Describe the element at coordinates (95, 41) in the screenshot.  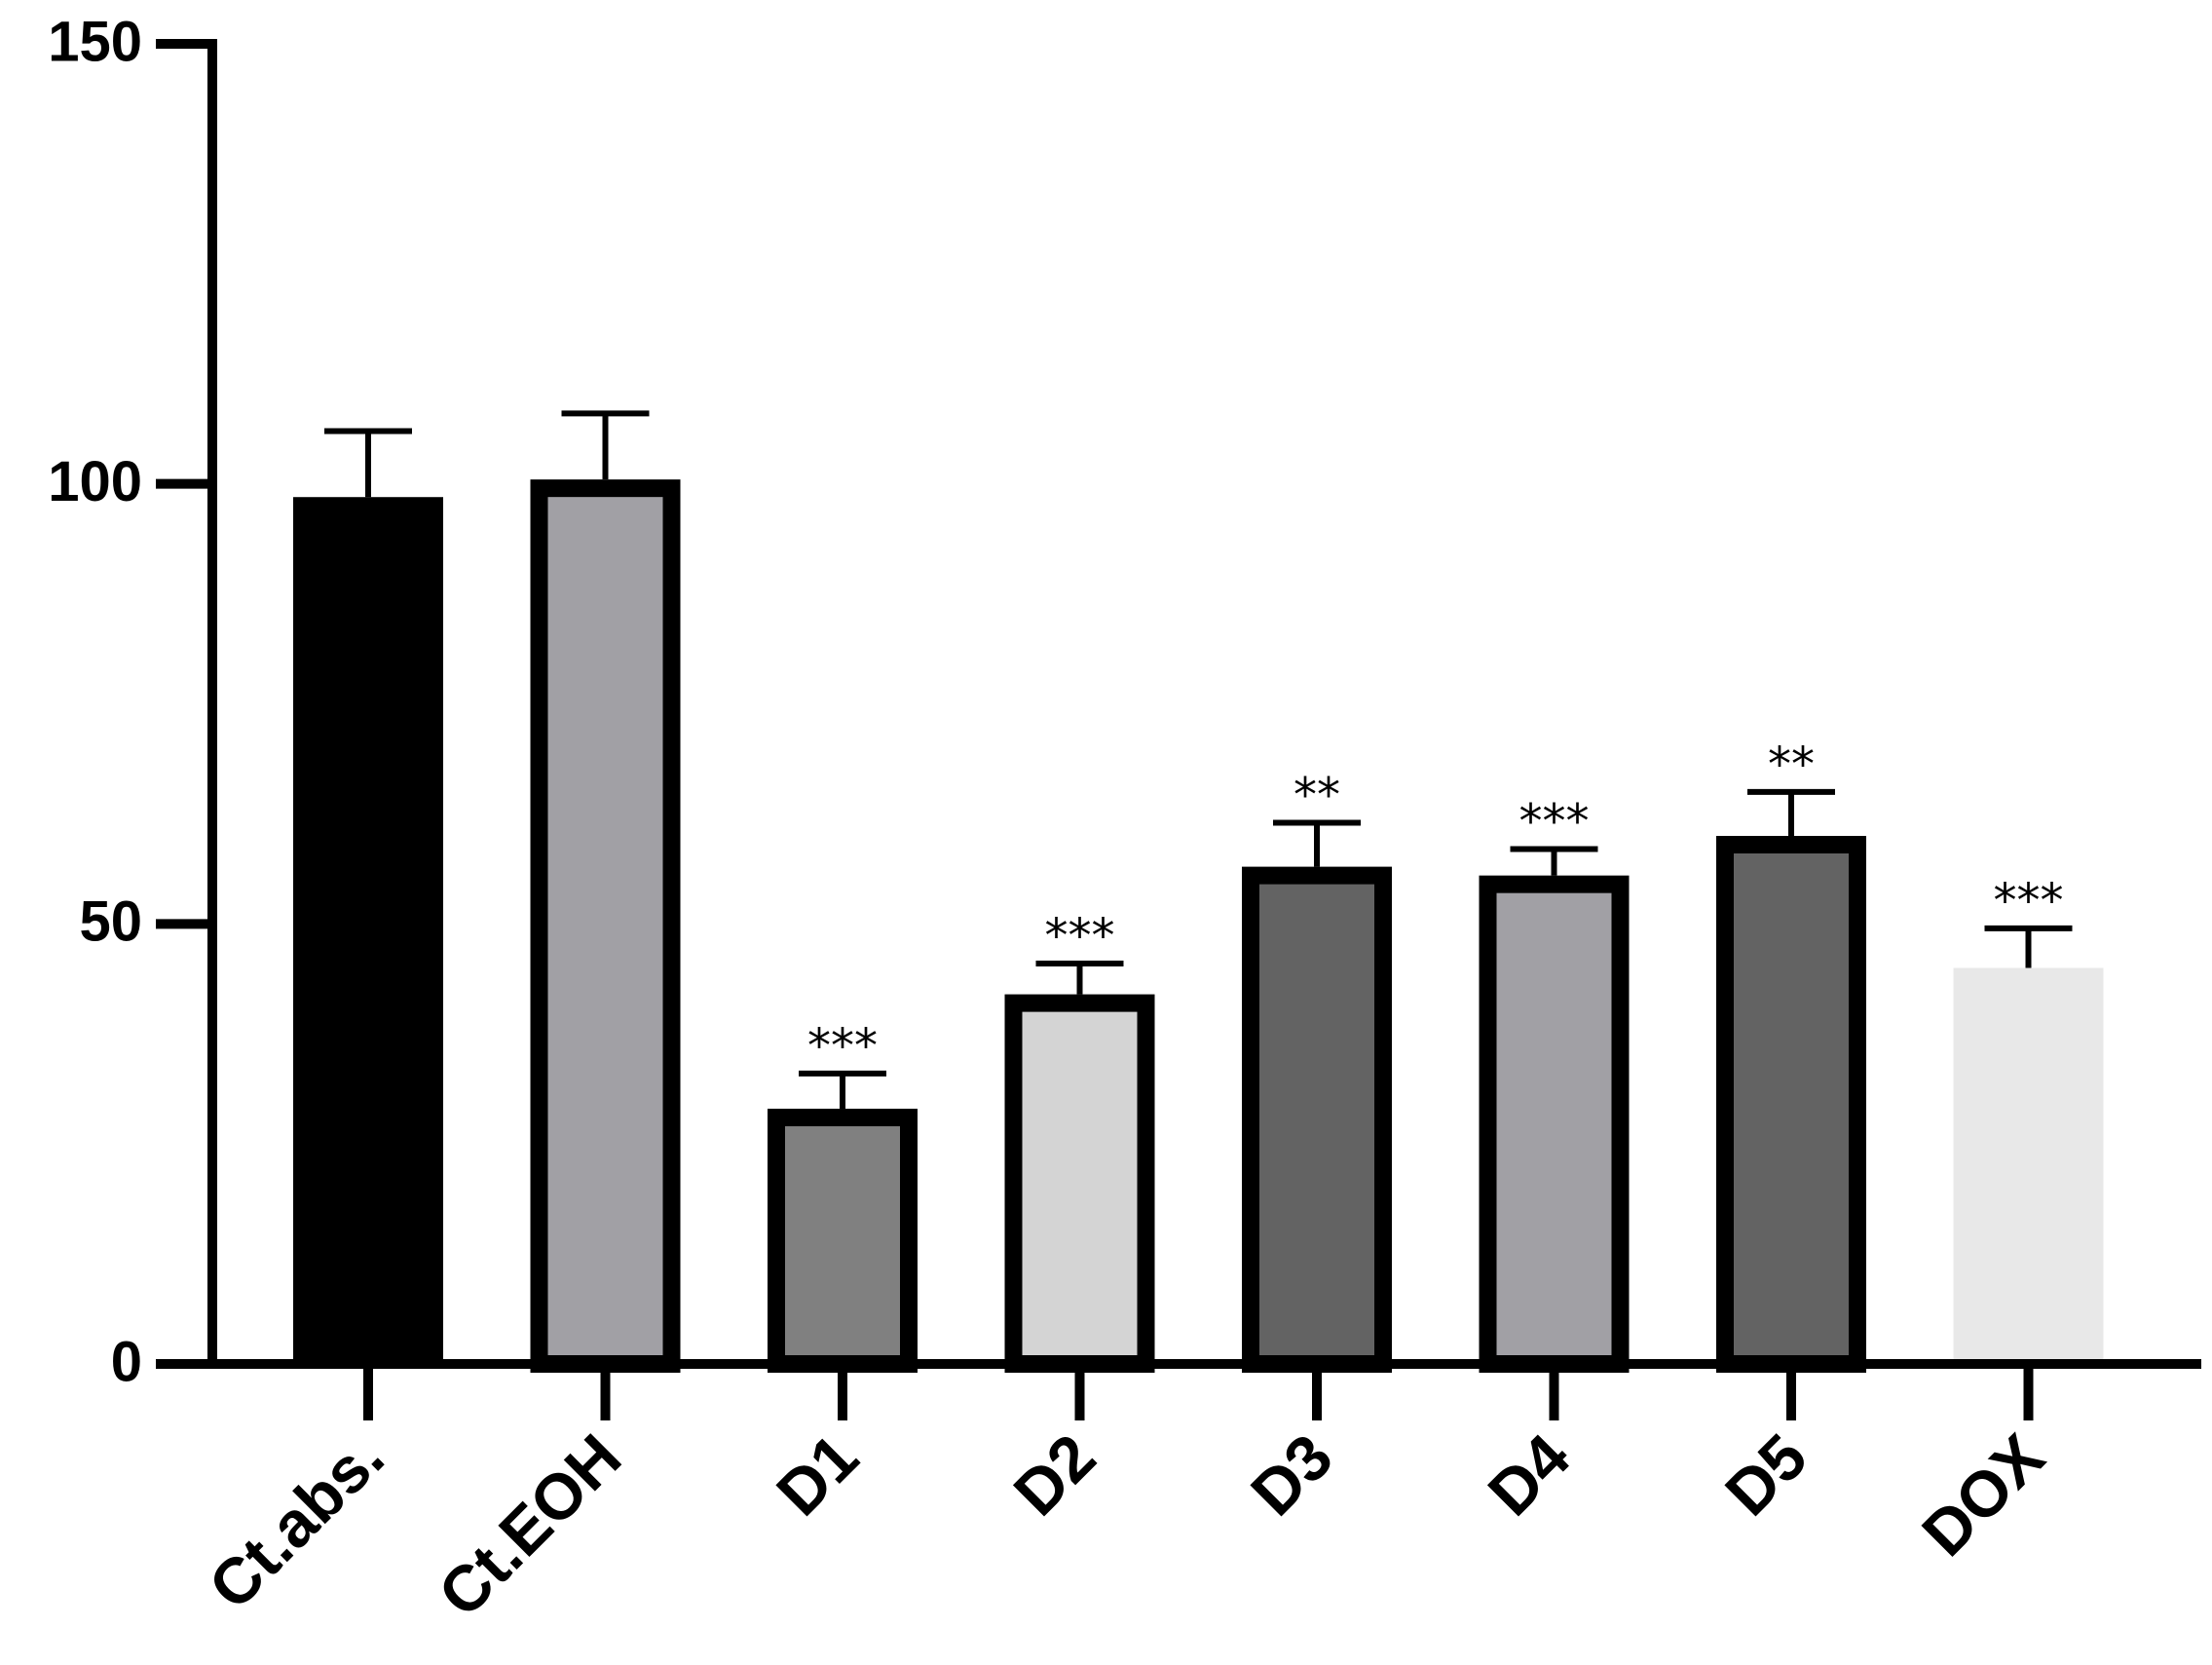
I see `y-tick-label: 150` at that location.